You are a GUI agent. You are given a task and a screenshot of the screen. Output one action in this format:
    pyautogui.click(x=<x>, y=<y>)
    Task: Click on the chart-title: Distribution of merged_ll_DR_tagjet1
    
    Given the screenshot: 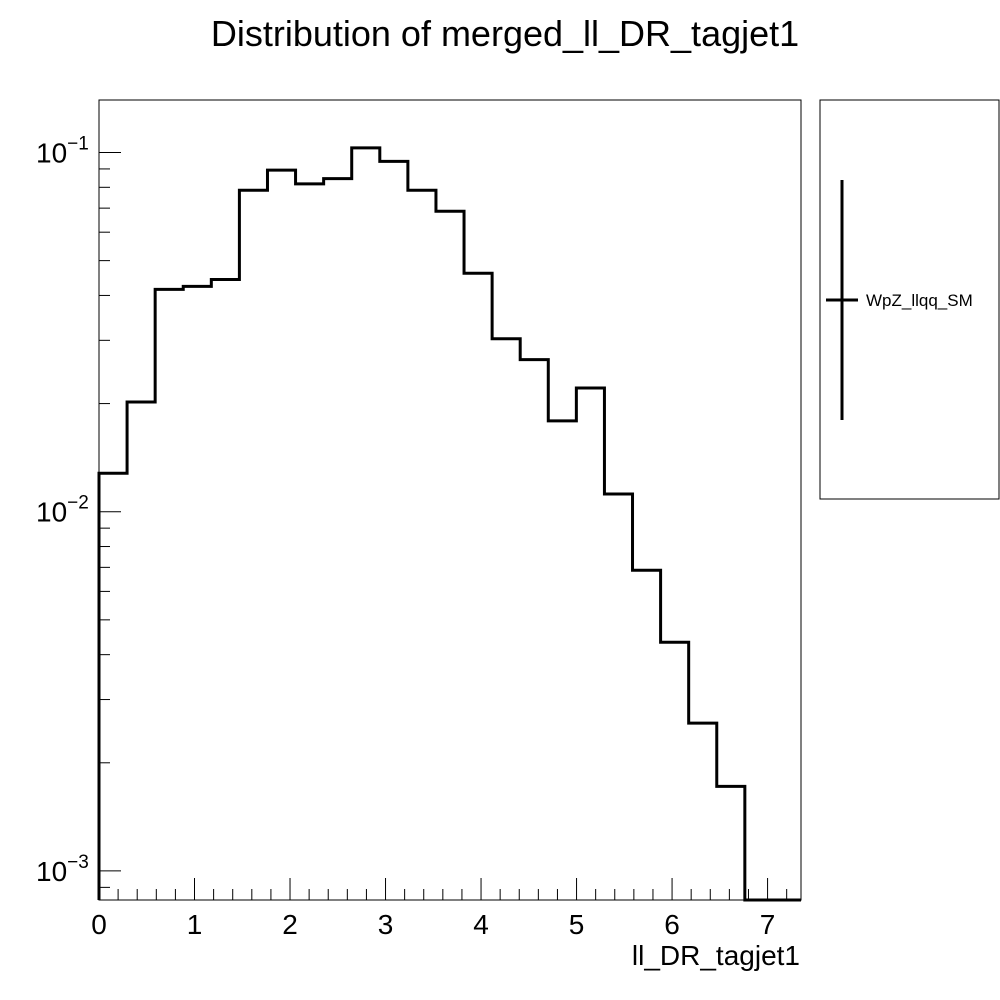 What is the action you would take?
    pyautogui.click(x=505, y=33)
    